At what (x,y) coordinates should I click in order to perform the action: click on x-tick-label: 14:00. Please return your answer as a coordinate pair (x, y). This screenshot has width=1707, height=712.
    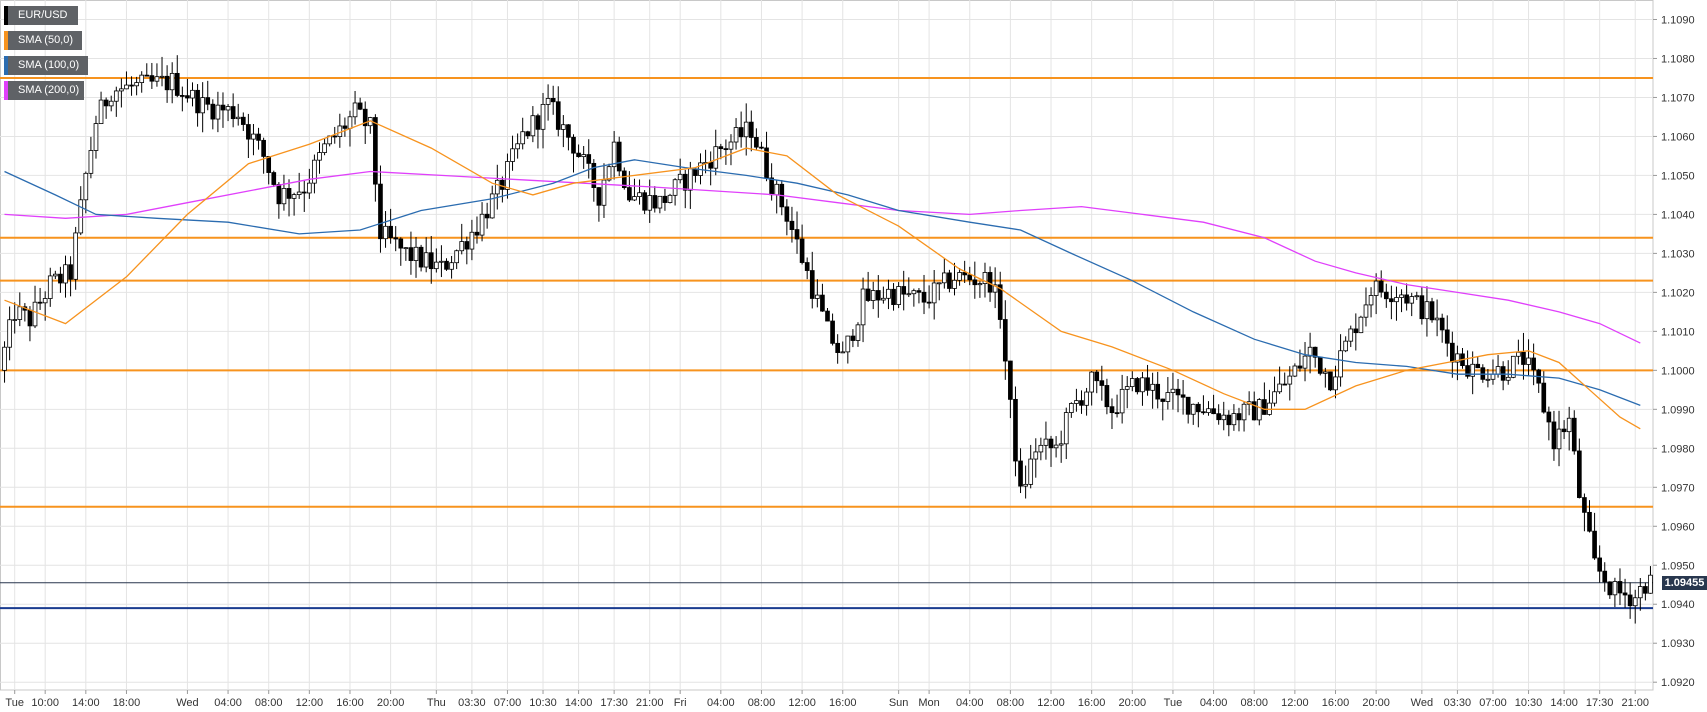
    Looking at the image, I should click on (579, 703).